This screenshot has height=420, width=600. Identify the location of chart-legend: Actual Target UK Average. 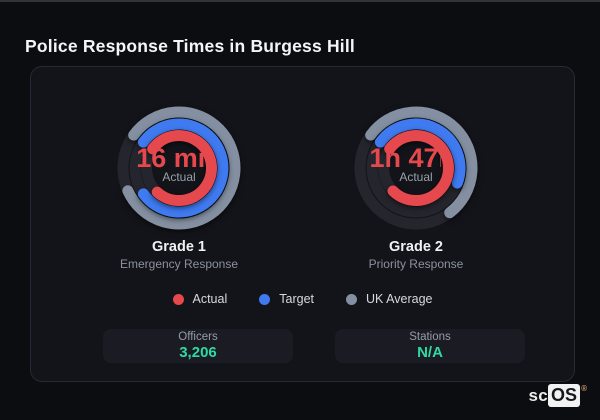
(302, 299).